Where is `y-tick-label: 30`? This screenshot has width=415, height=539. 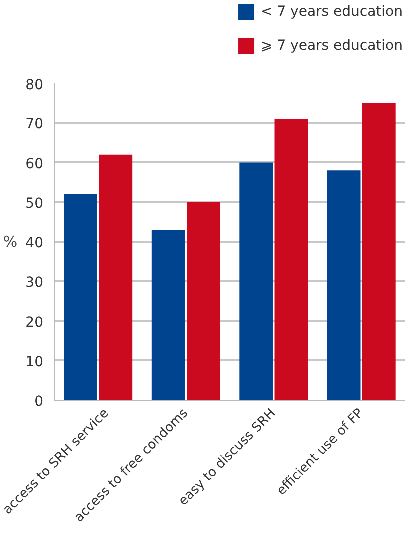
y-tick-label: 30 is located at coordinates (35, 283).